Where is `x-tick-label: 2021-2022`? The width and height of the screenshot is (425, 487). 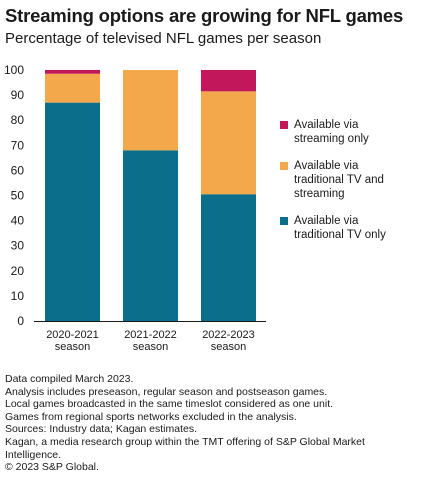 x-tick-label: 2021-2022 is located at coordinates (150, 335).